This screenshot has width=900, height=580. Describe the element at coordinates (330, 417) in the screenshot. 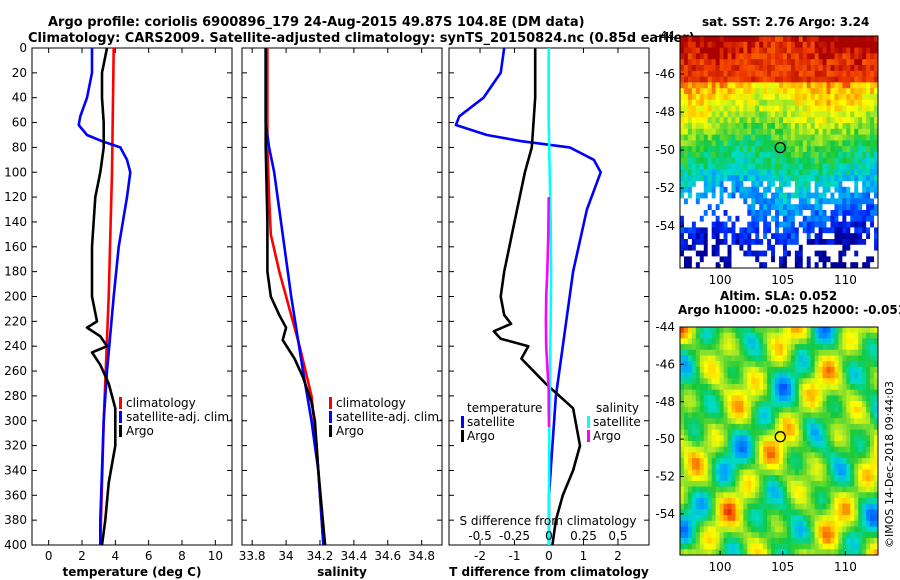

I see `legend-swatch` at that location.